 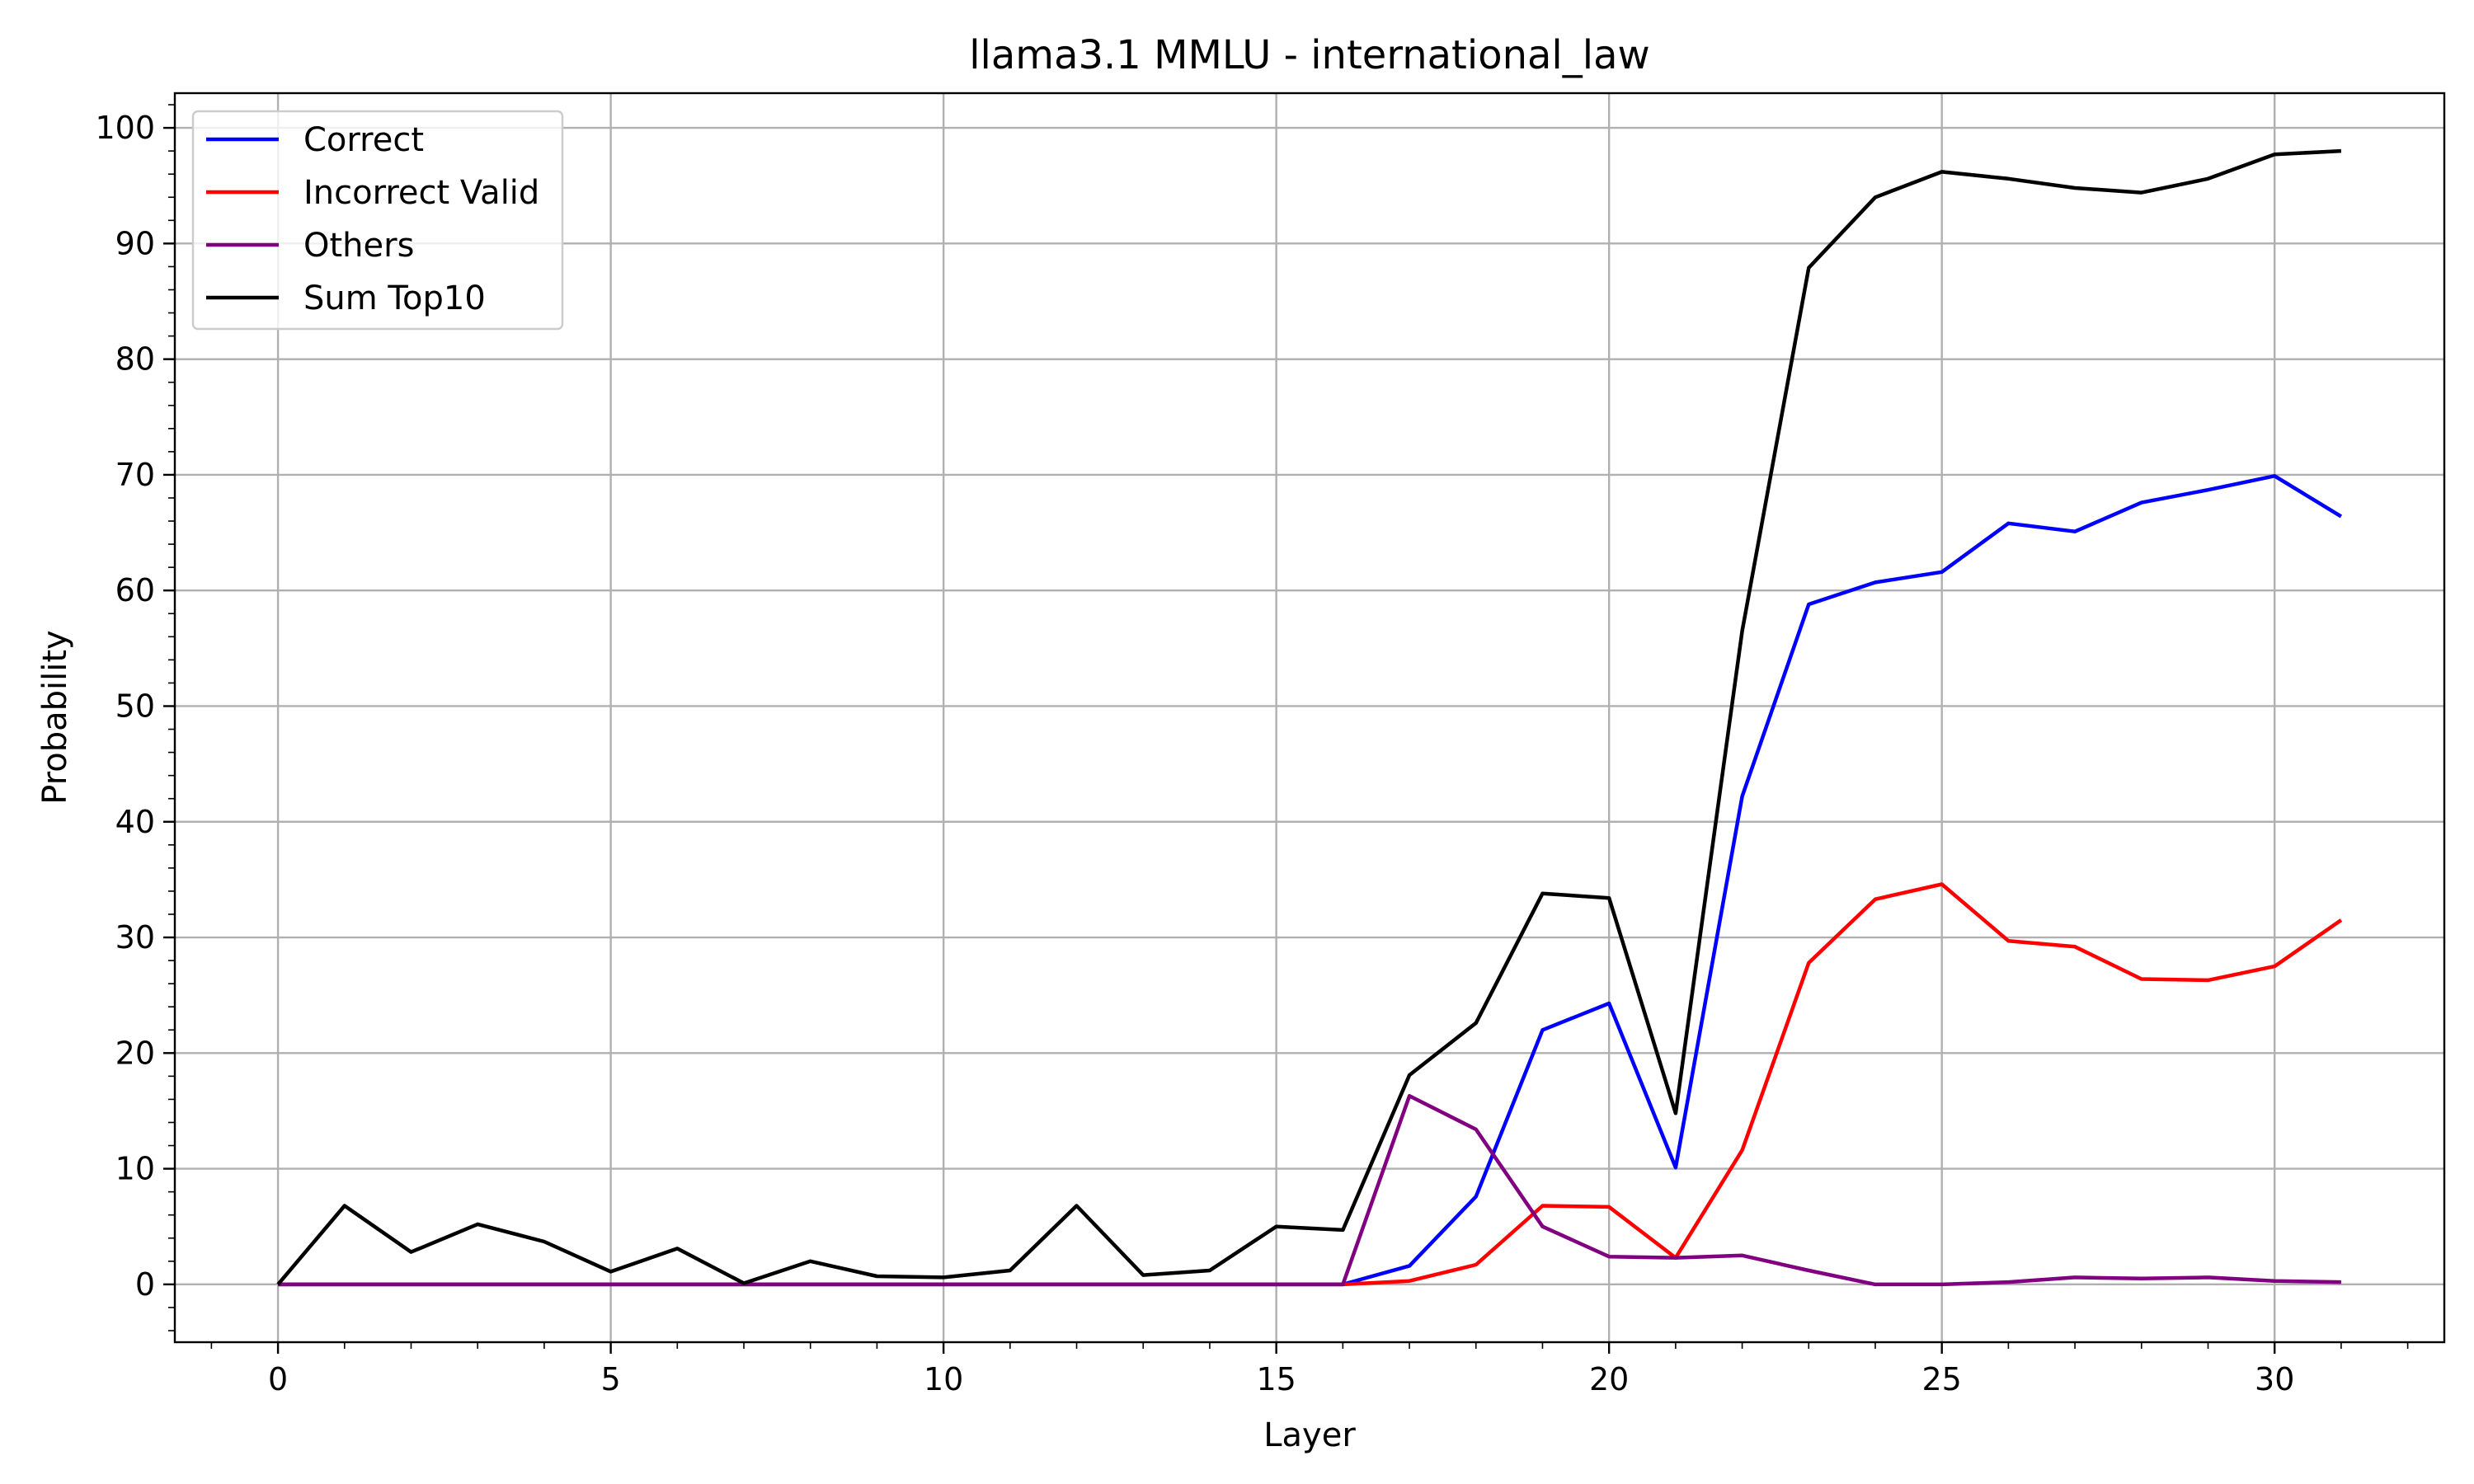 What do you see at coordinates (145, 1284) in the screenshot?
I see `y-tick-label: 0` at bounding box center [145, 1284].